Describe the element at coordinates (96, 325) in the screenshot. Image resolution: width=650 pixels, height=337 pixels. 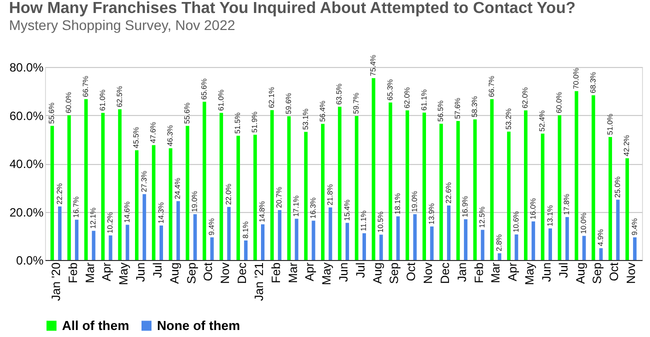
I see `legend-label: All of them` at that location.